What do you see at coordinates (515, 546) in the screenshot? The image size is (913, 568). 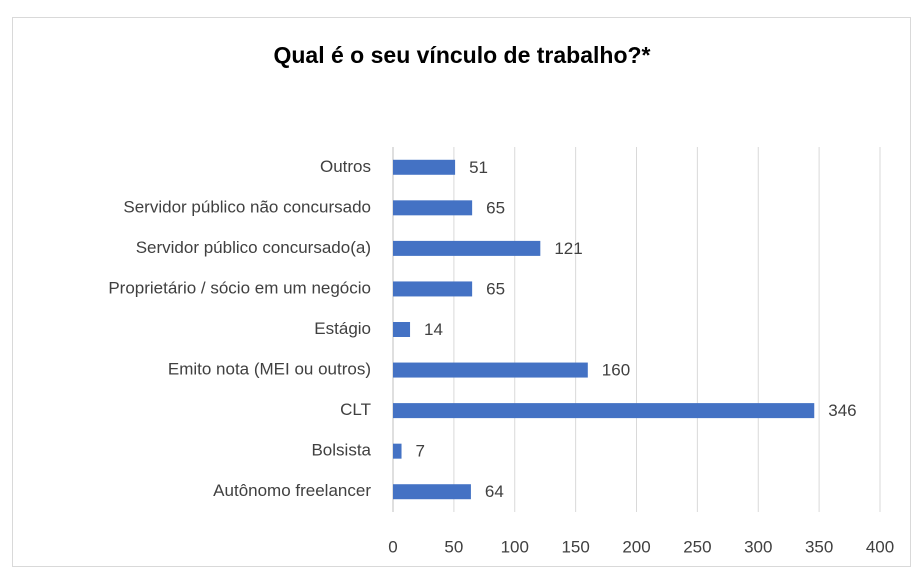 I see `x-tick-label: 100` at bounding box center [515, 546].